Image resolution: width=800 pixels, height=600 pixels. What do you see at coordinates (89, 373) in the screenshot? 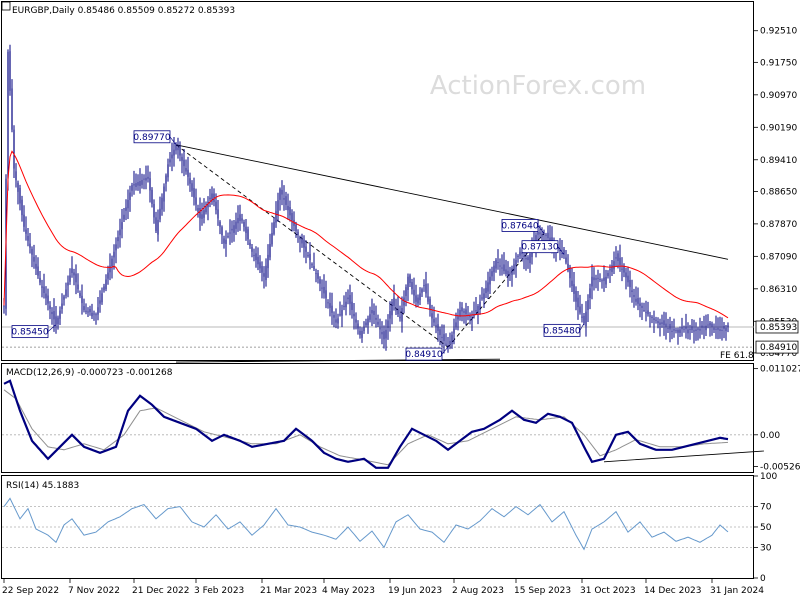
I see `macd-panel-header: MACD(12,26,9) -0.000723 -0.001268` at bounding box center [89, 373].